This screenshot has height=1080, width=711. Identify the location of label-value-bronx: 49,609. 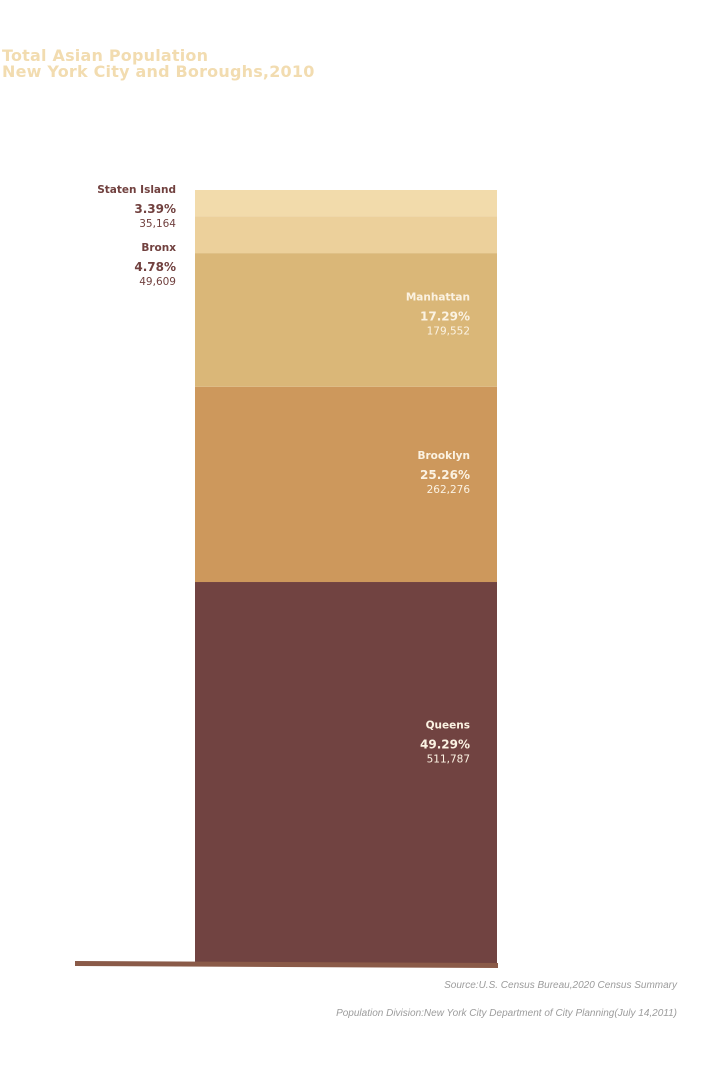
(157, 282).